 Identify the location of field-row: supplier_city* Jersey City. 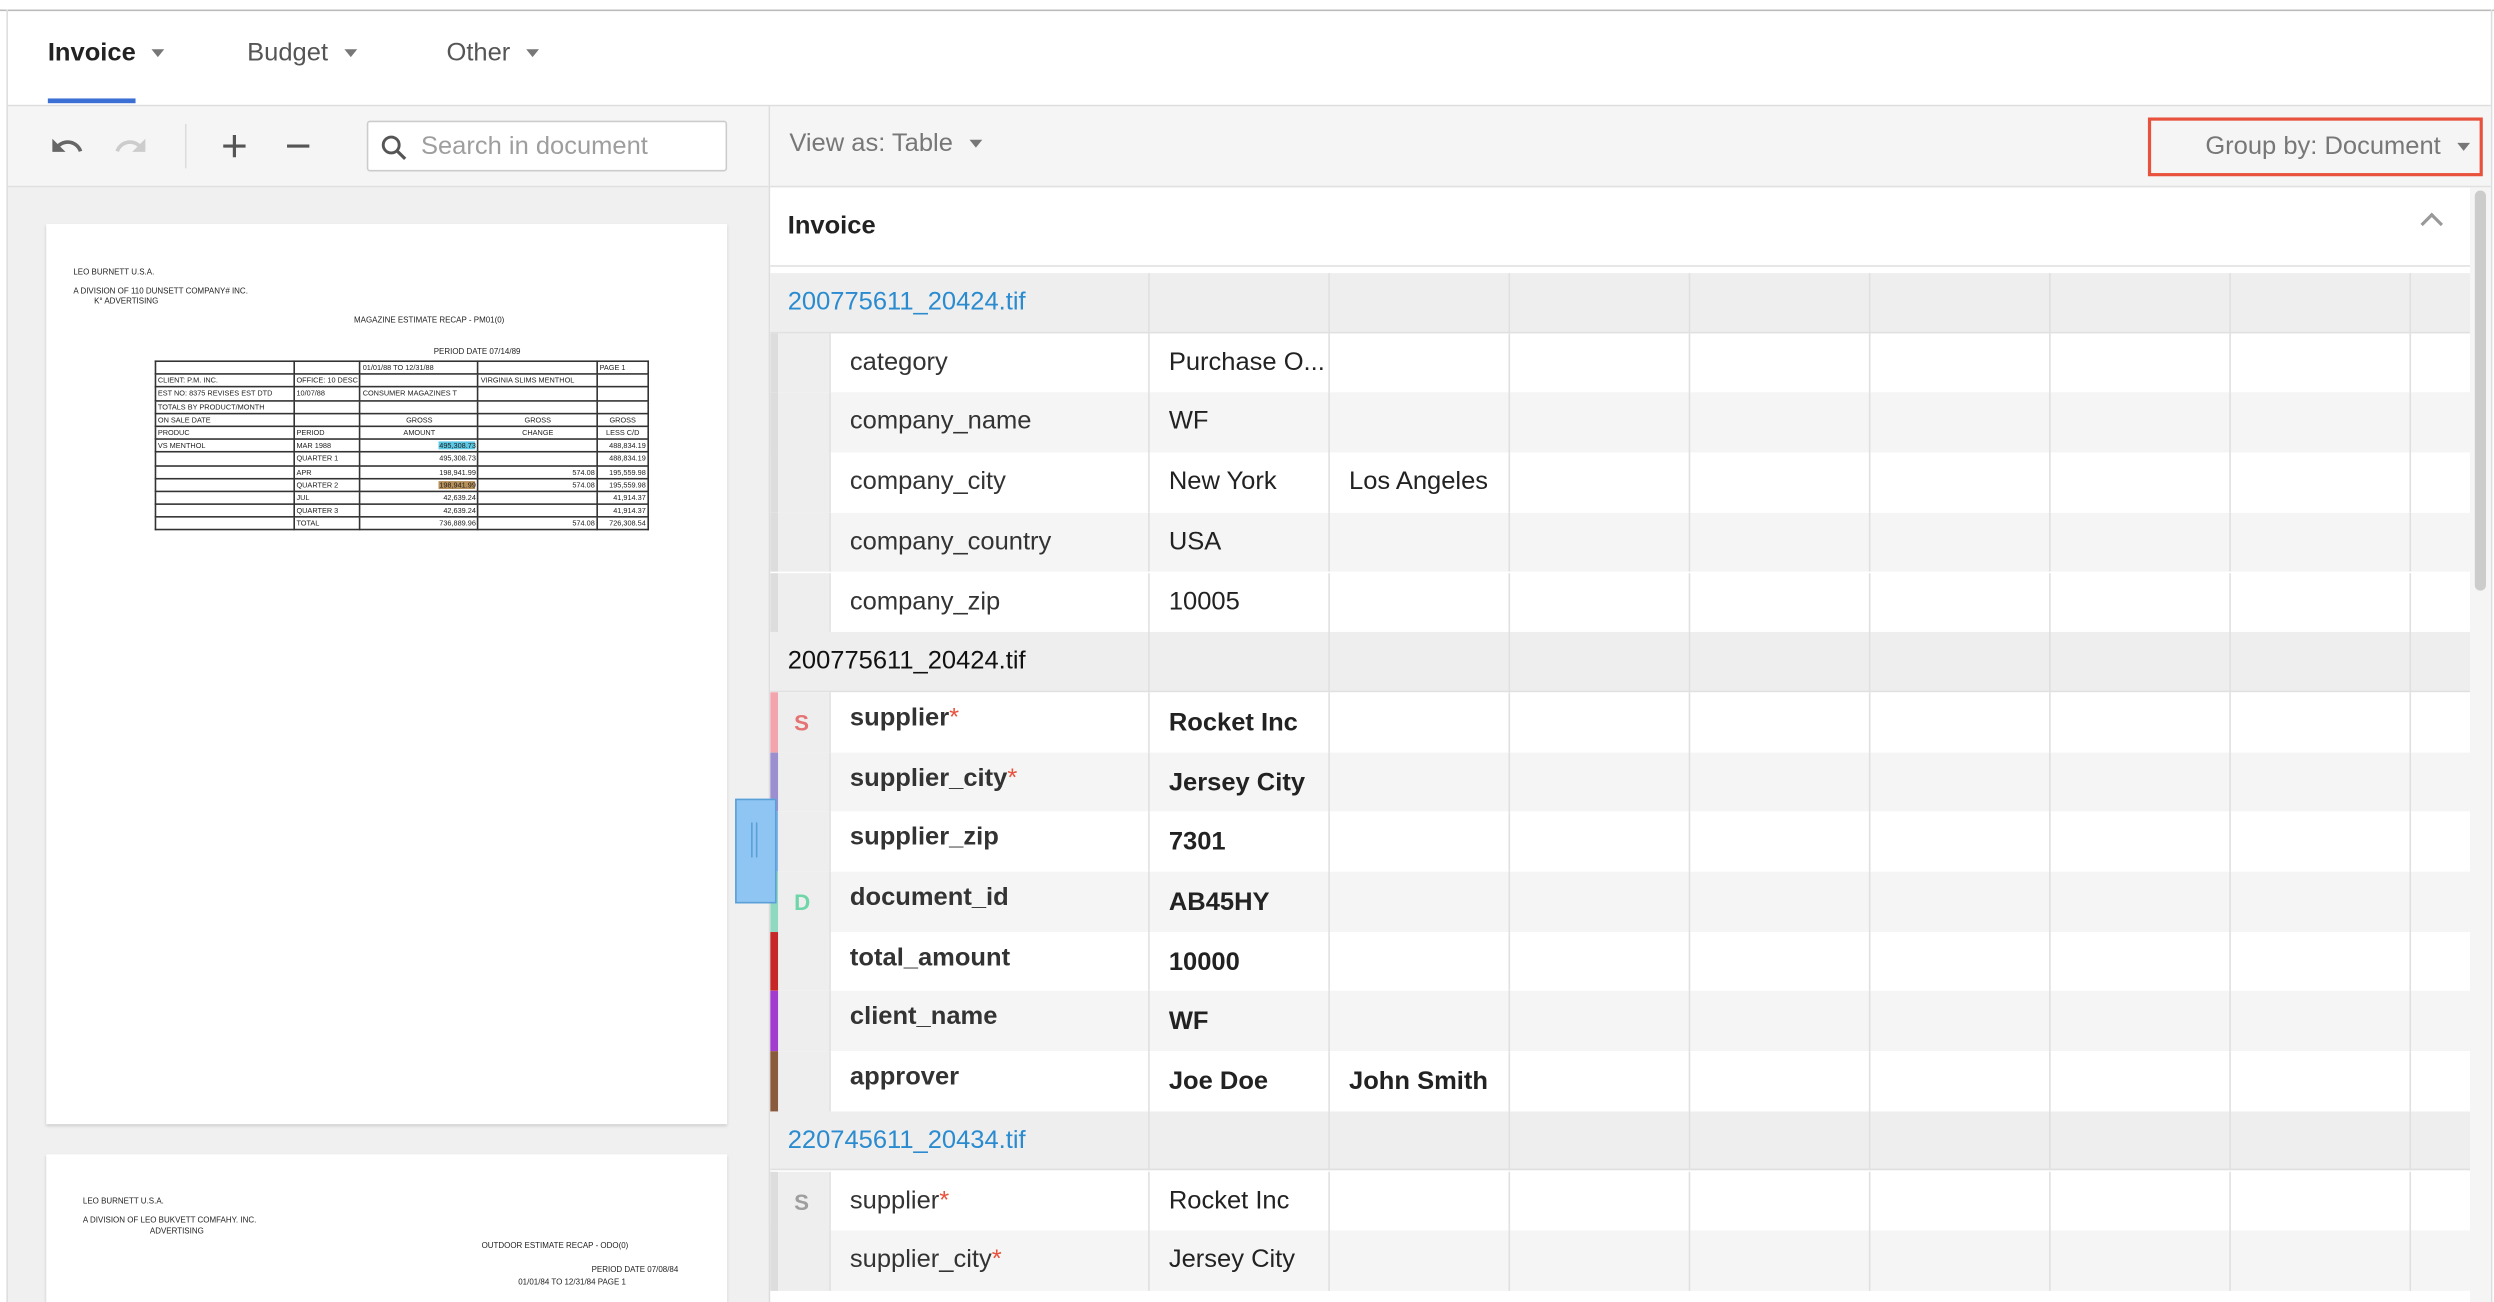
(1620, 1260).